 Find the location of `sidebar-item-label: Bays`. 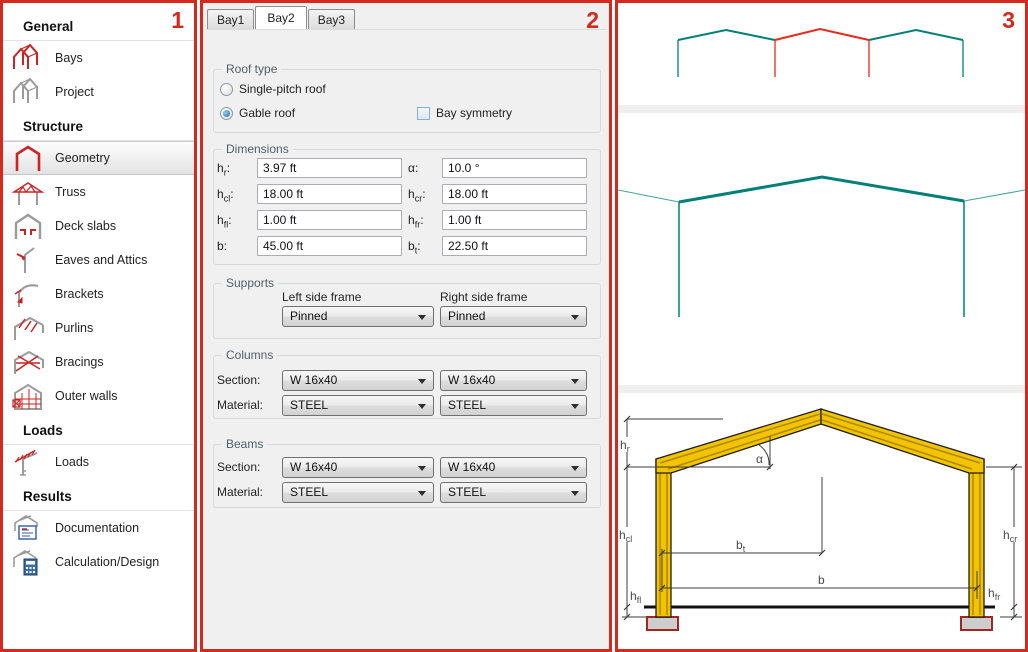

sidebar-item-label: Bays is located at coordinates (69, 58).